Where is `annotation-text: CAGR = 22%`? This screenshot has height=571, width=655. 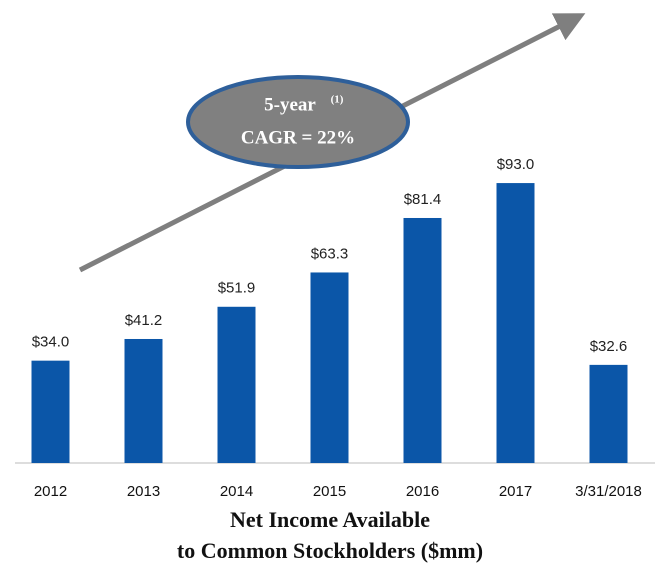 annotation-text: CAGR = 22% is located at coordinates (298, 137).